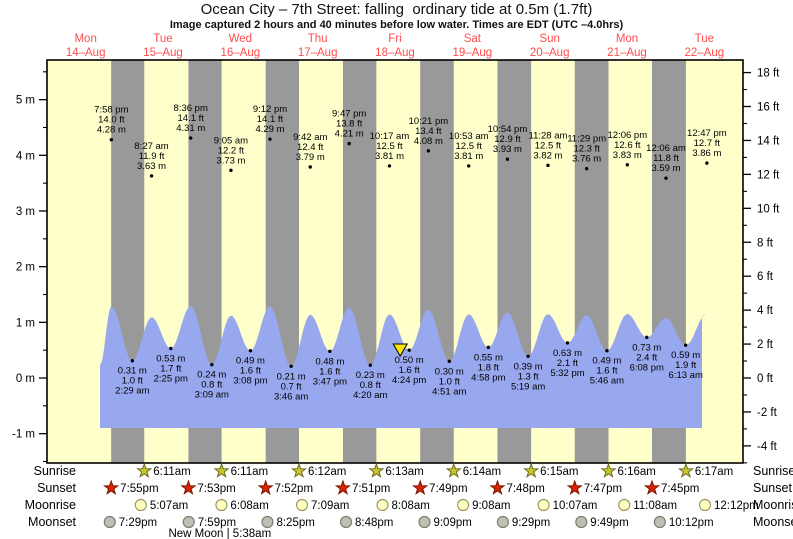 The width and height of the screenshot is (793, 539). What do you see at coordinates (685, 365) in the screenshot?
I see `low-tide-feet: 1.9 ft` at bounding box center [685, 365].